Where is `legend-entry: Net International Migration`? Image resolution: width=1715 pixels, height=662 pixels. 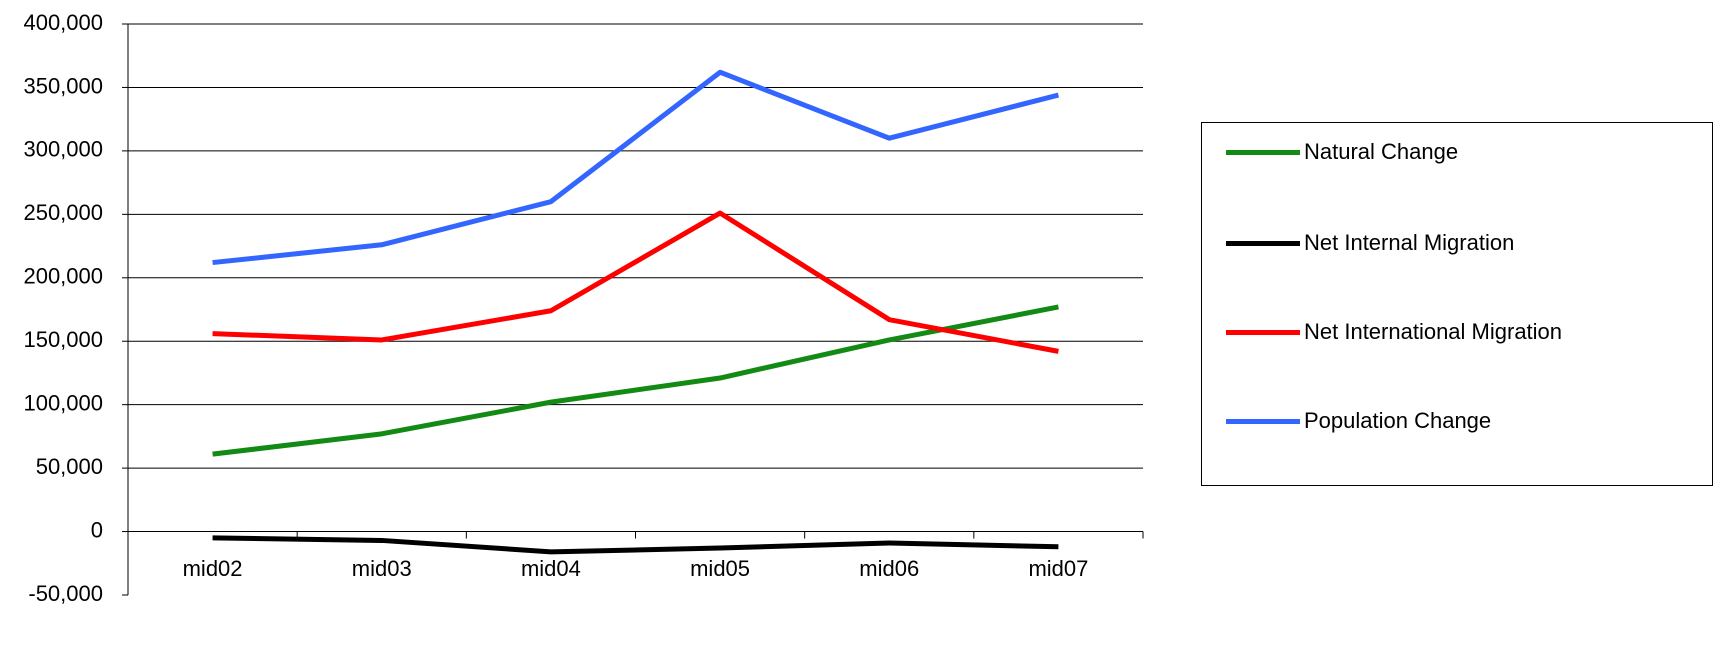
legend-entry: Net International Migration is located at coordinates (1394, 332).